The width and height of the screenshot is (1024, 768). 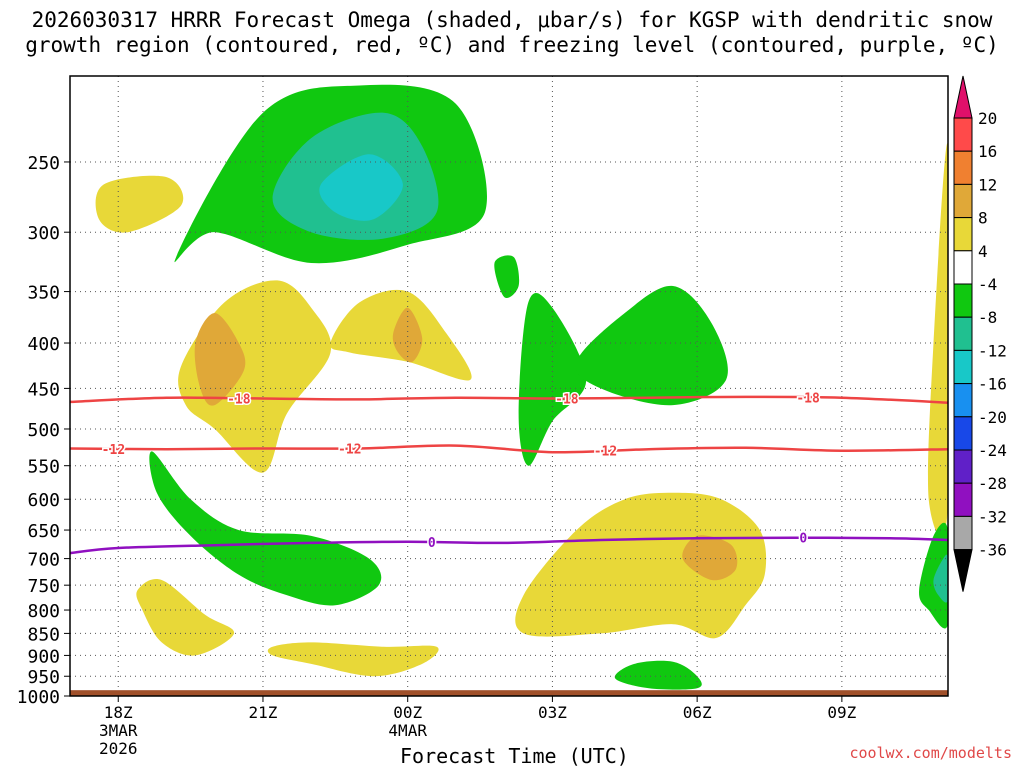 What do you see at coordinates (509, 693) in the screenshot?
I see `terrain-surface` at bounding box center [509, 693].